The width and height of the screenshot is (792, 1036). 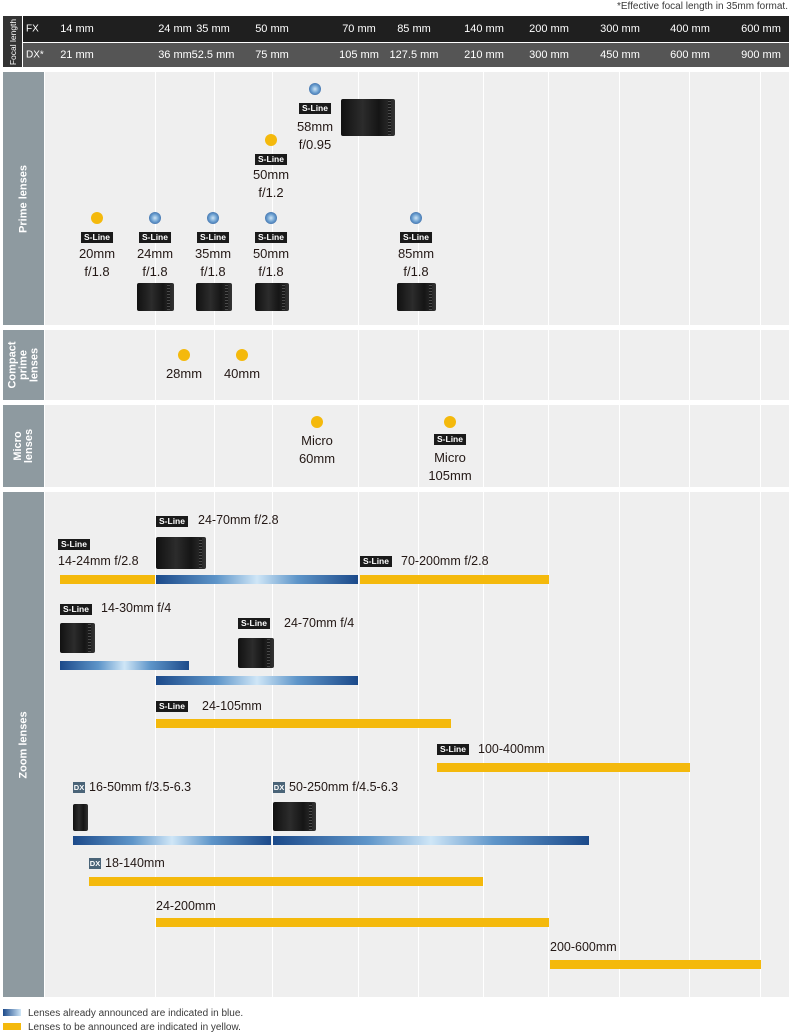 I want to click on zoom-24-105-range-bar, so click(x=303, y=723).